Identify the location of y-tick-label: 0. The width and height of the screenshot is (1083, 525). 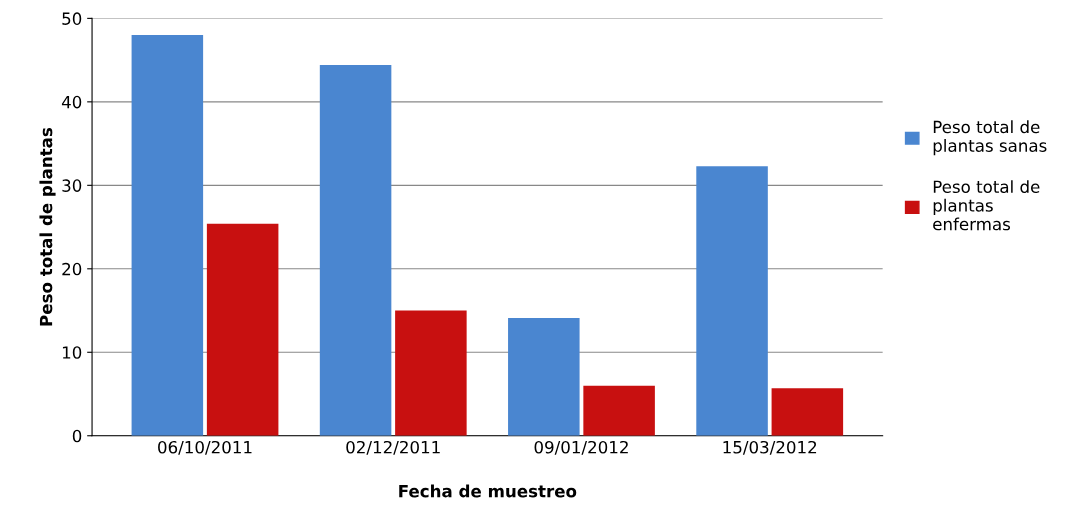
(77, 436).